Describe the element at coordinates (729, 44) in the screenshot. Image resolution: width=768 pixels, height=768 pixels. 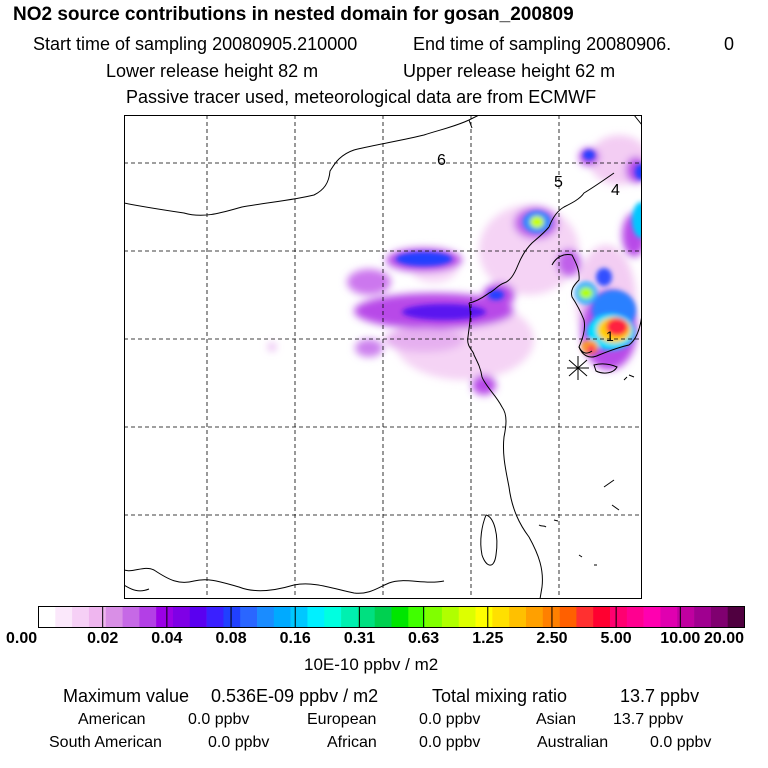
I see `sampling-end-value: 0` at that location.